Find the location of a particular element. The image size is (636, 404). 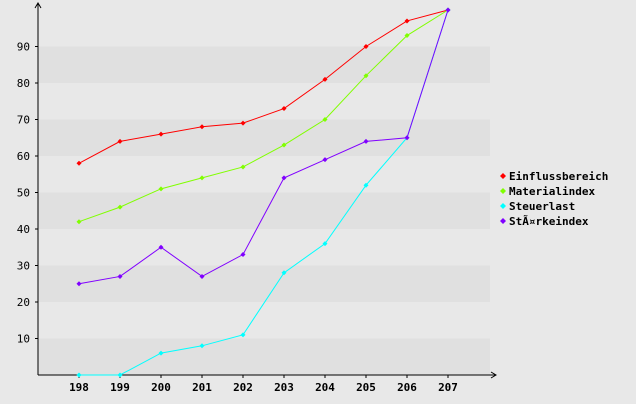

legend-label: Steuerlast is located at coordinates (542, 206).